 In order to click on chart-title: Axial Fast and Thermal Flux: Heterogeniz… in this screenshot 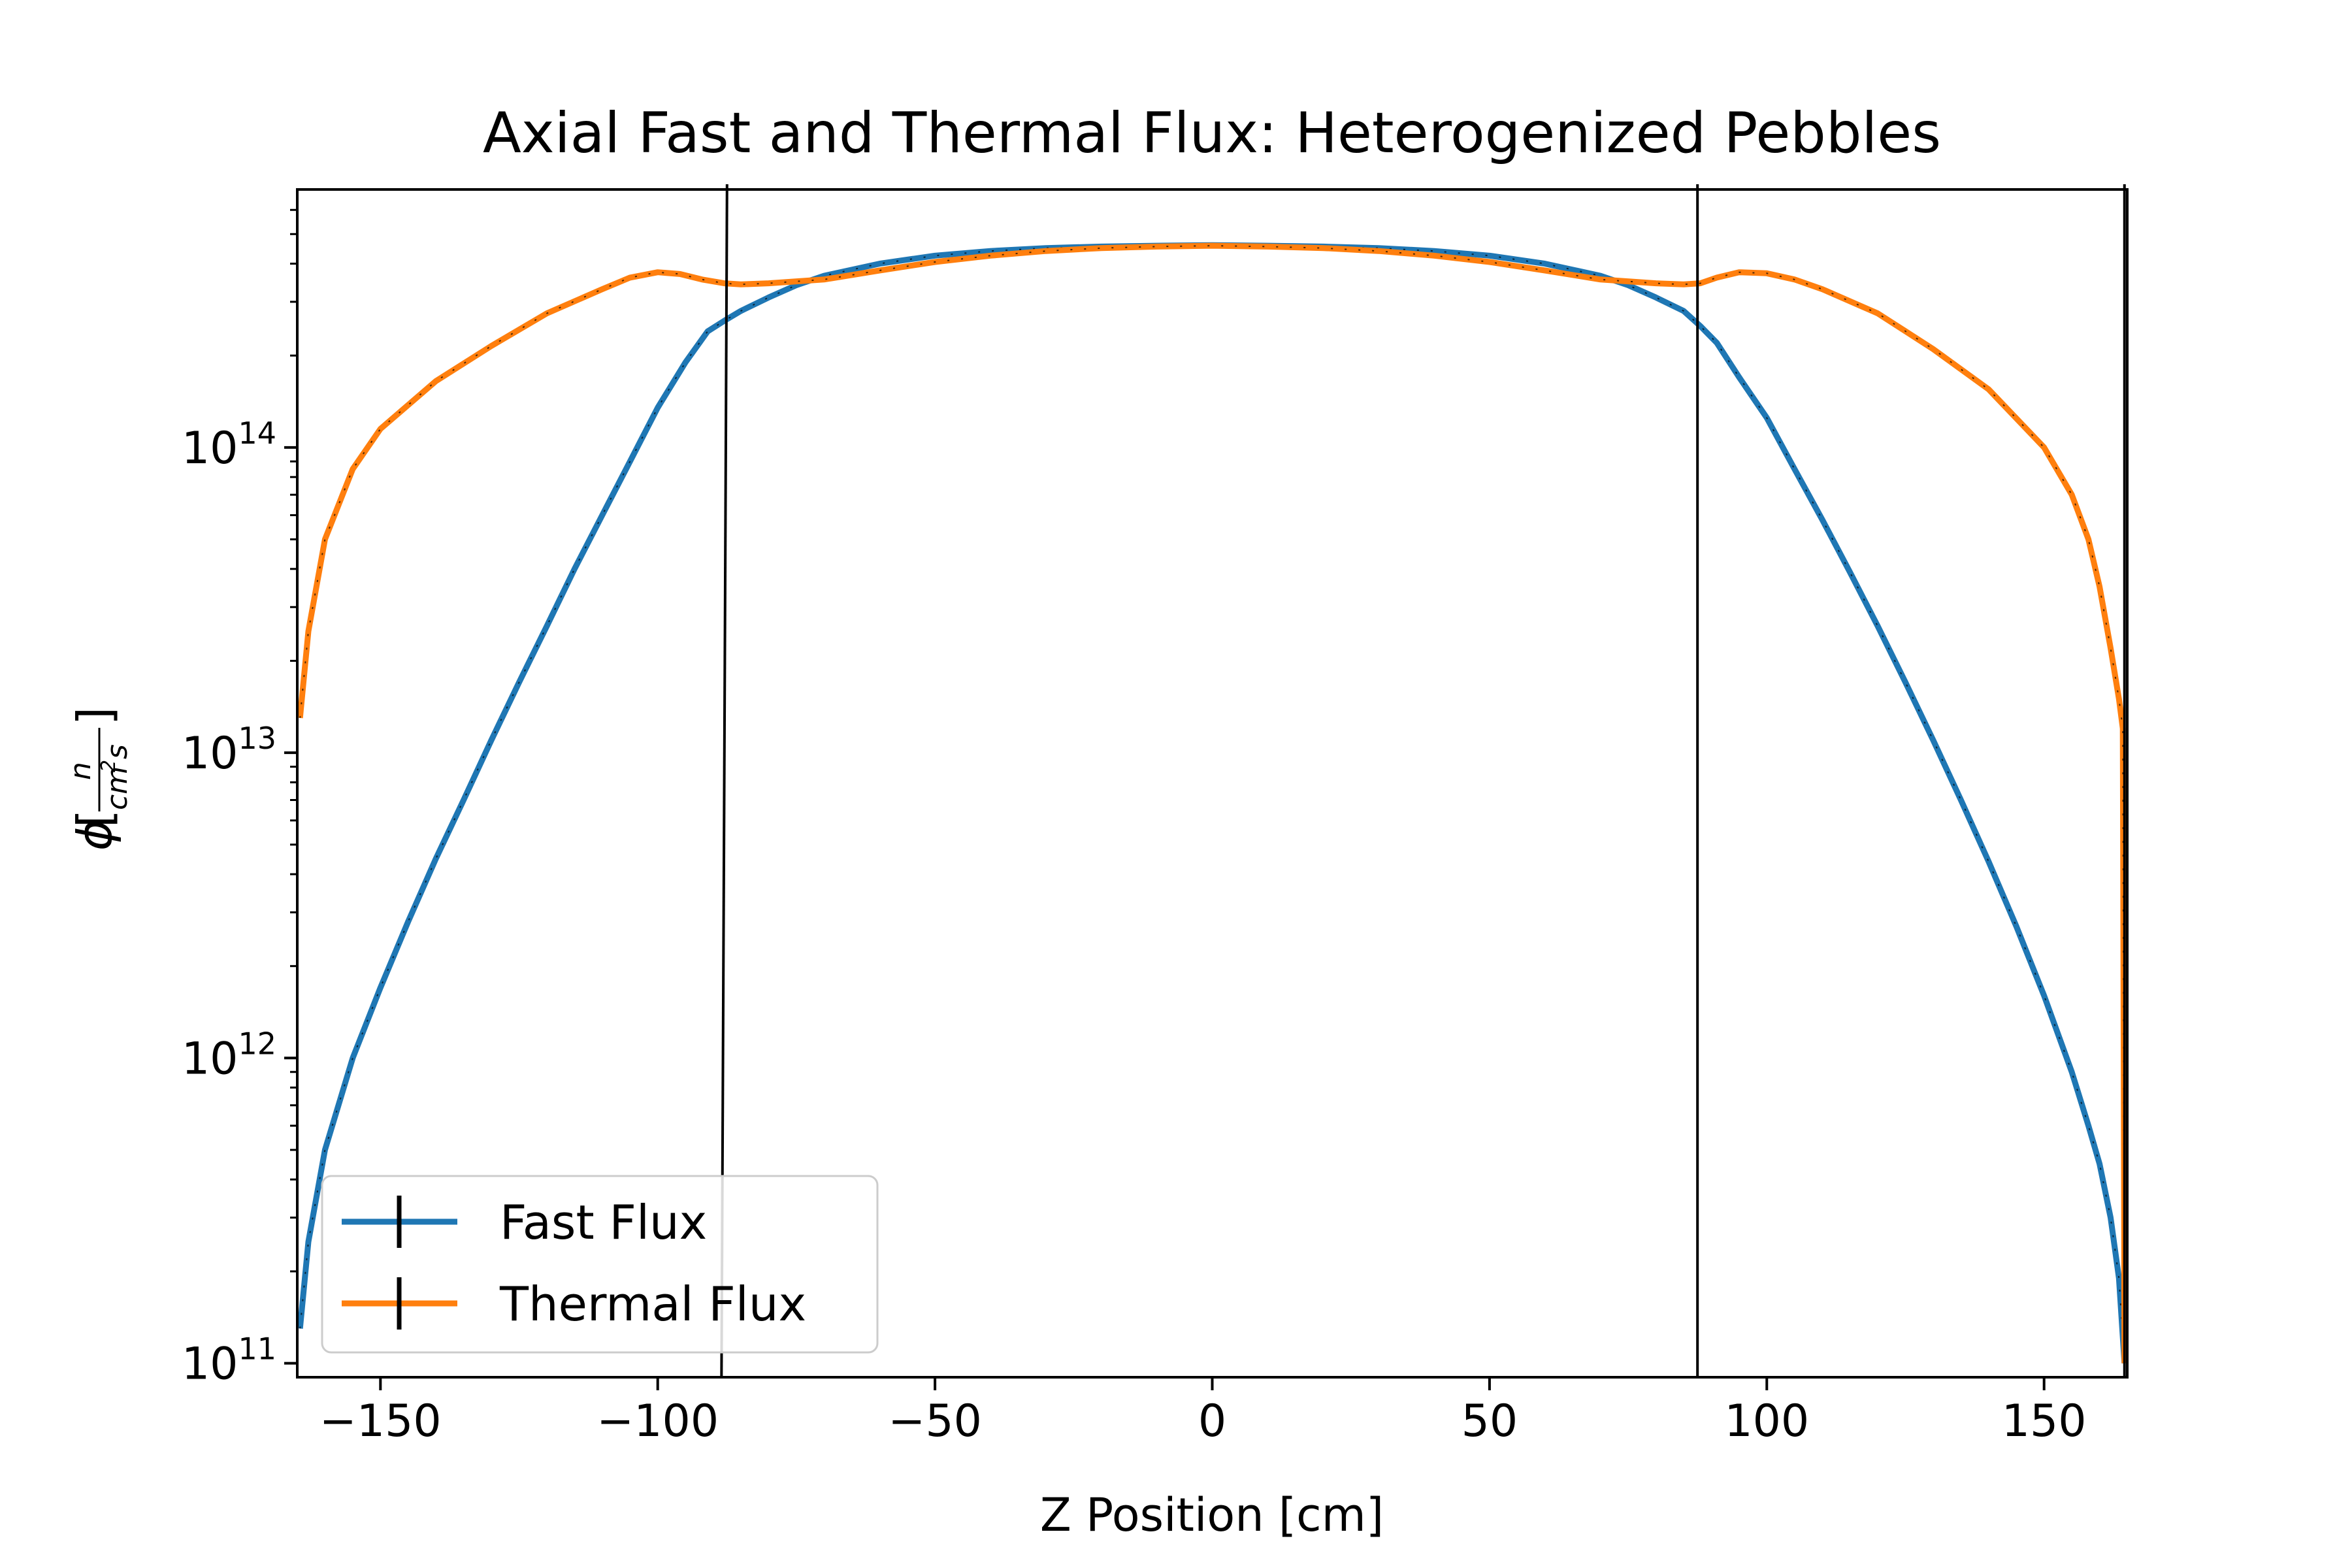, I will do `click(1212, 133)`.